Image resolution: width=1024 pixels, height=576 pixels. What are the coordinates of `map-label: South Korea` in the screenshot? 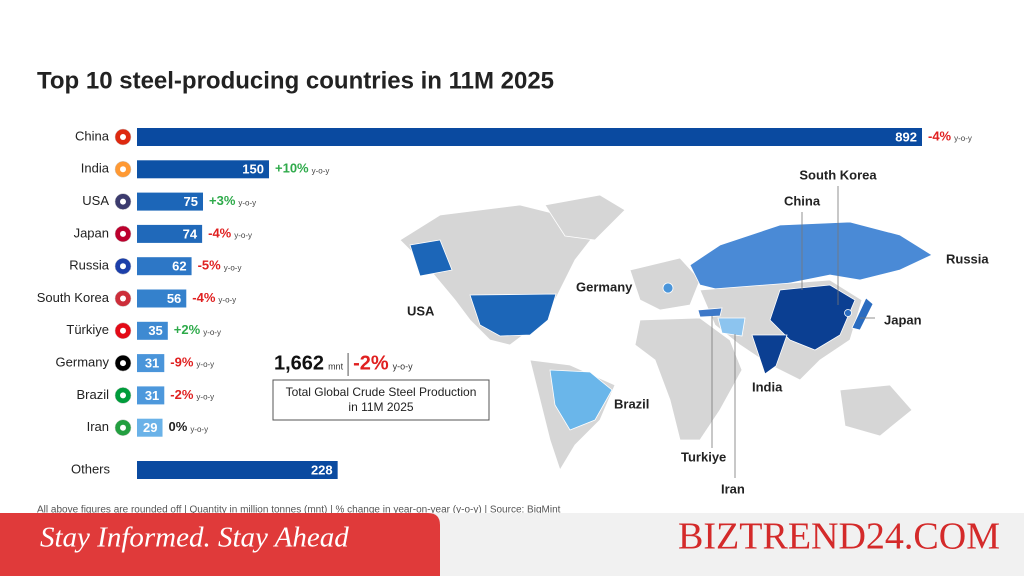 It's located at (838, 174).